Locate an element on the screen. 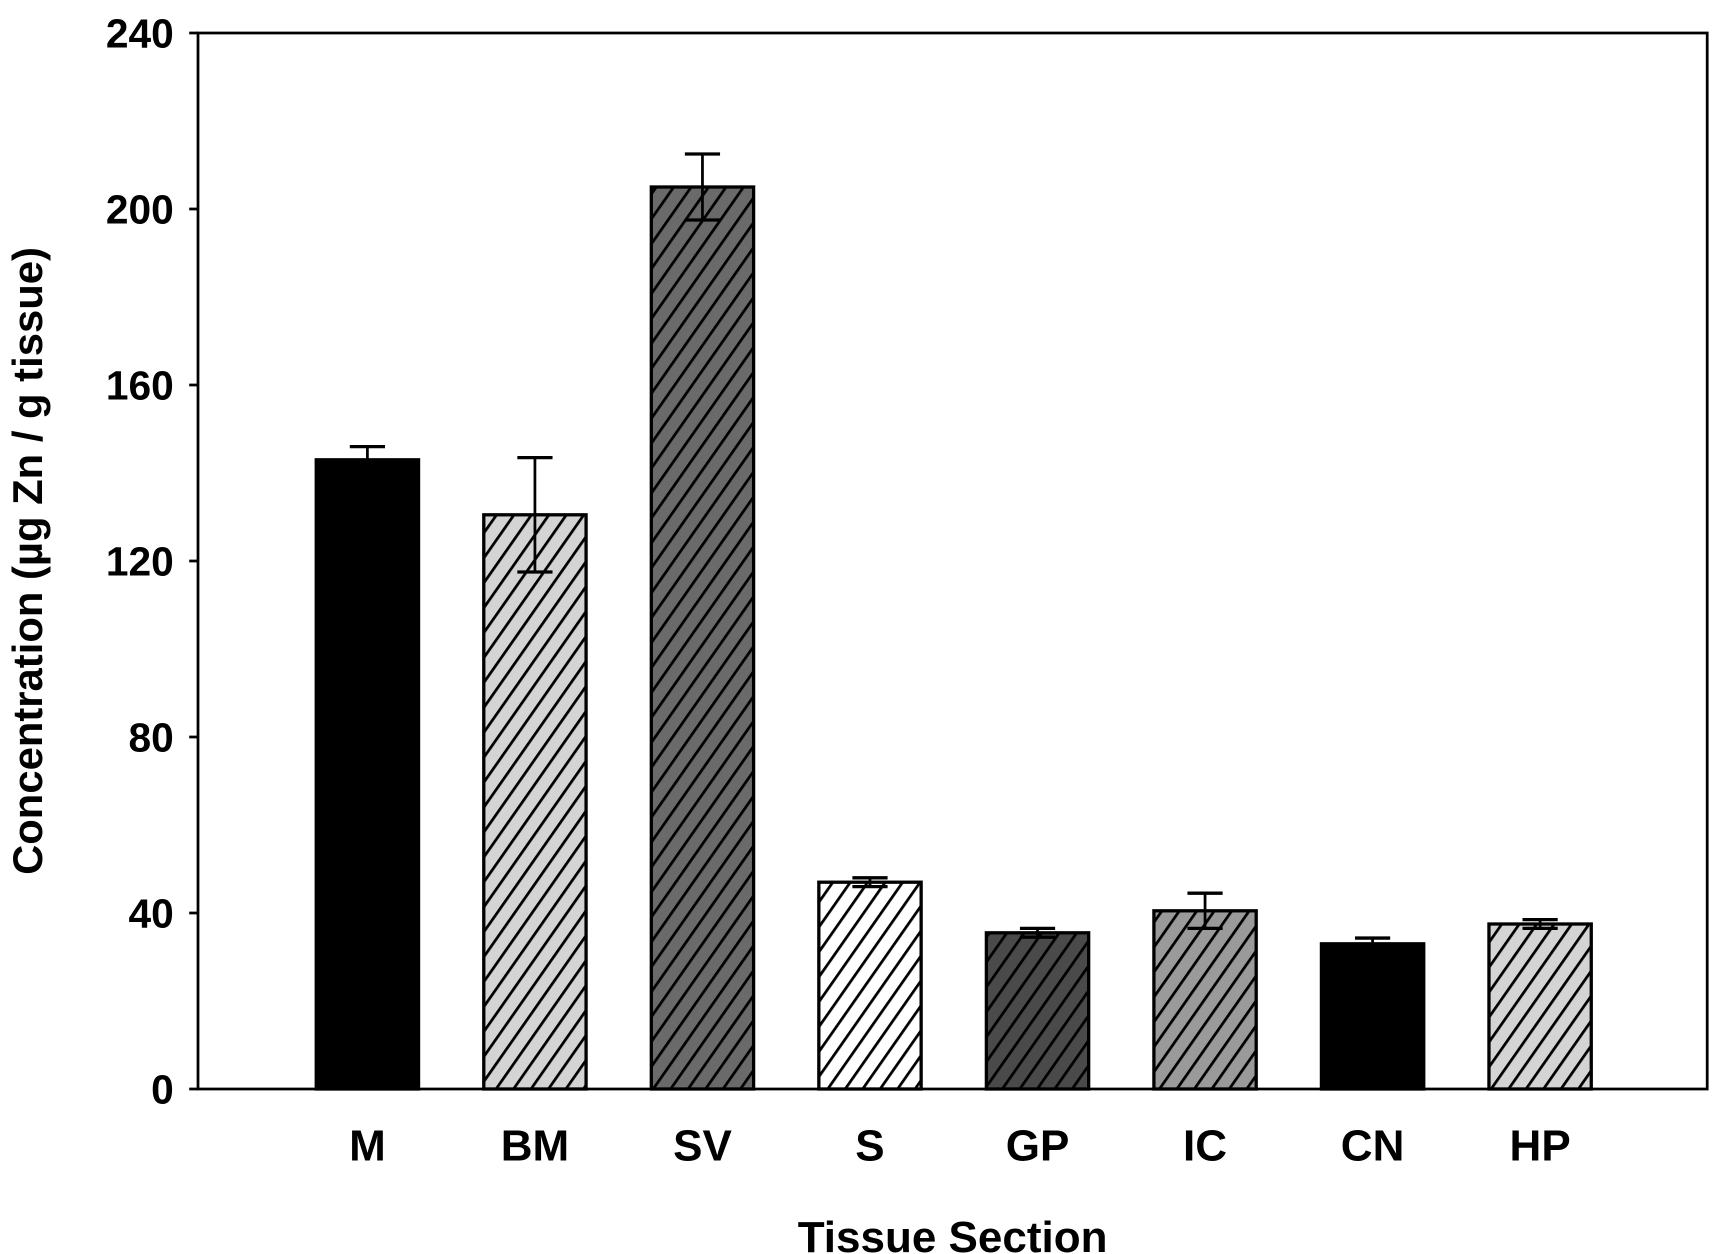 The image size is (1716, 1254). bar-sv is located at coordinates (702, 638).